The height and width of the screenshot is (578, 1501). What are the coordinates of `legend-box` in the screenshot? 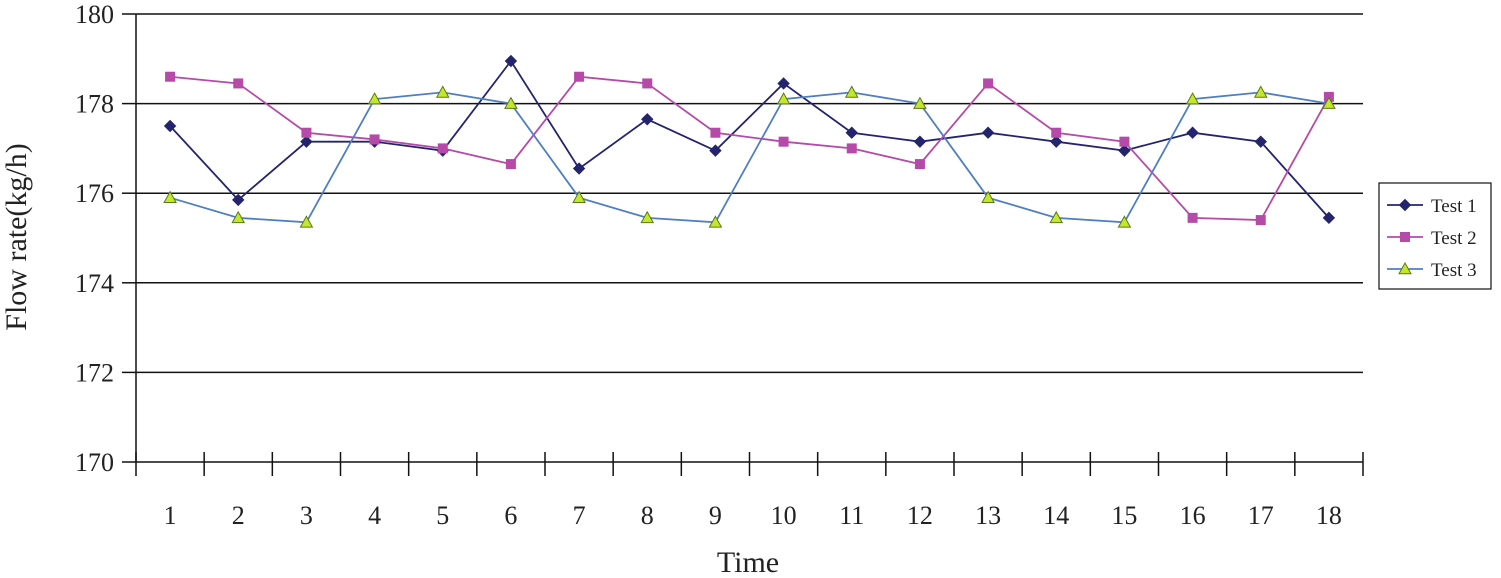 It's located at (1435, 236).